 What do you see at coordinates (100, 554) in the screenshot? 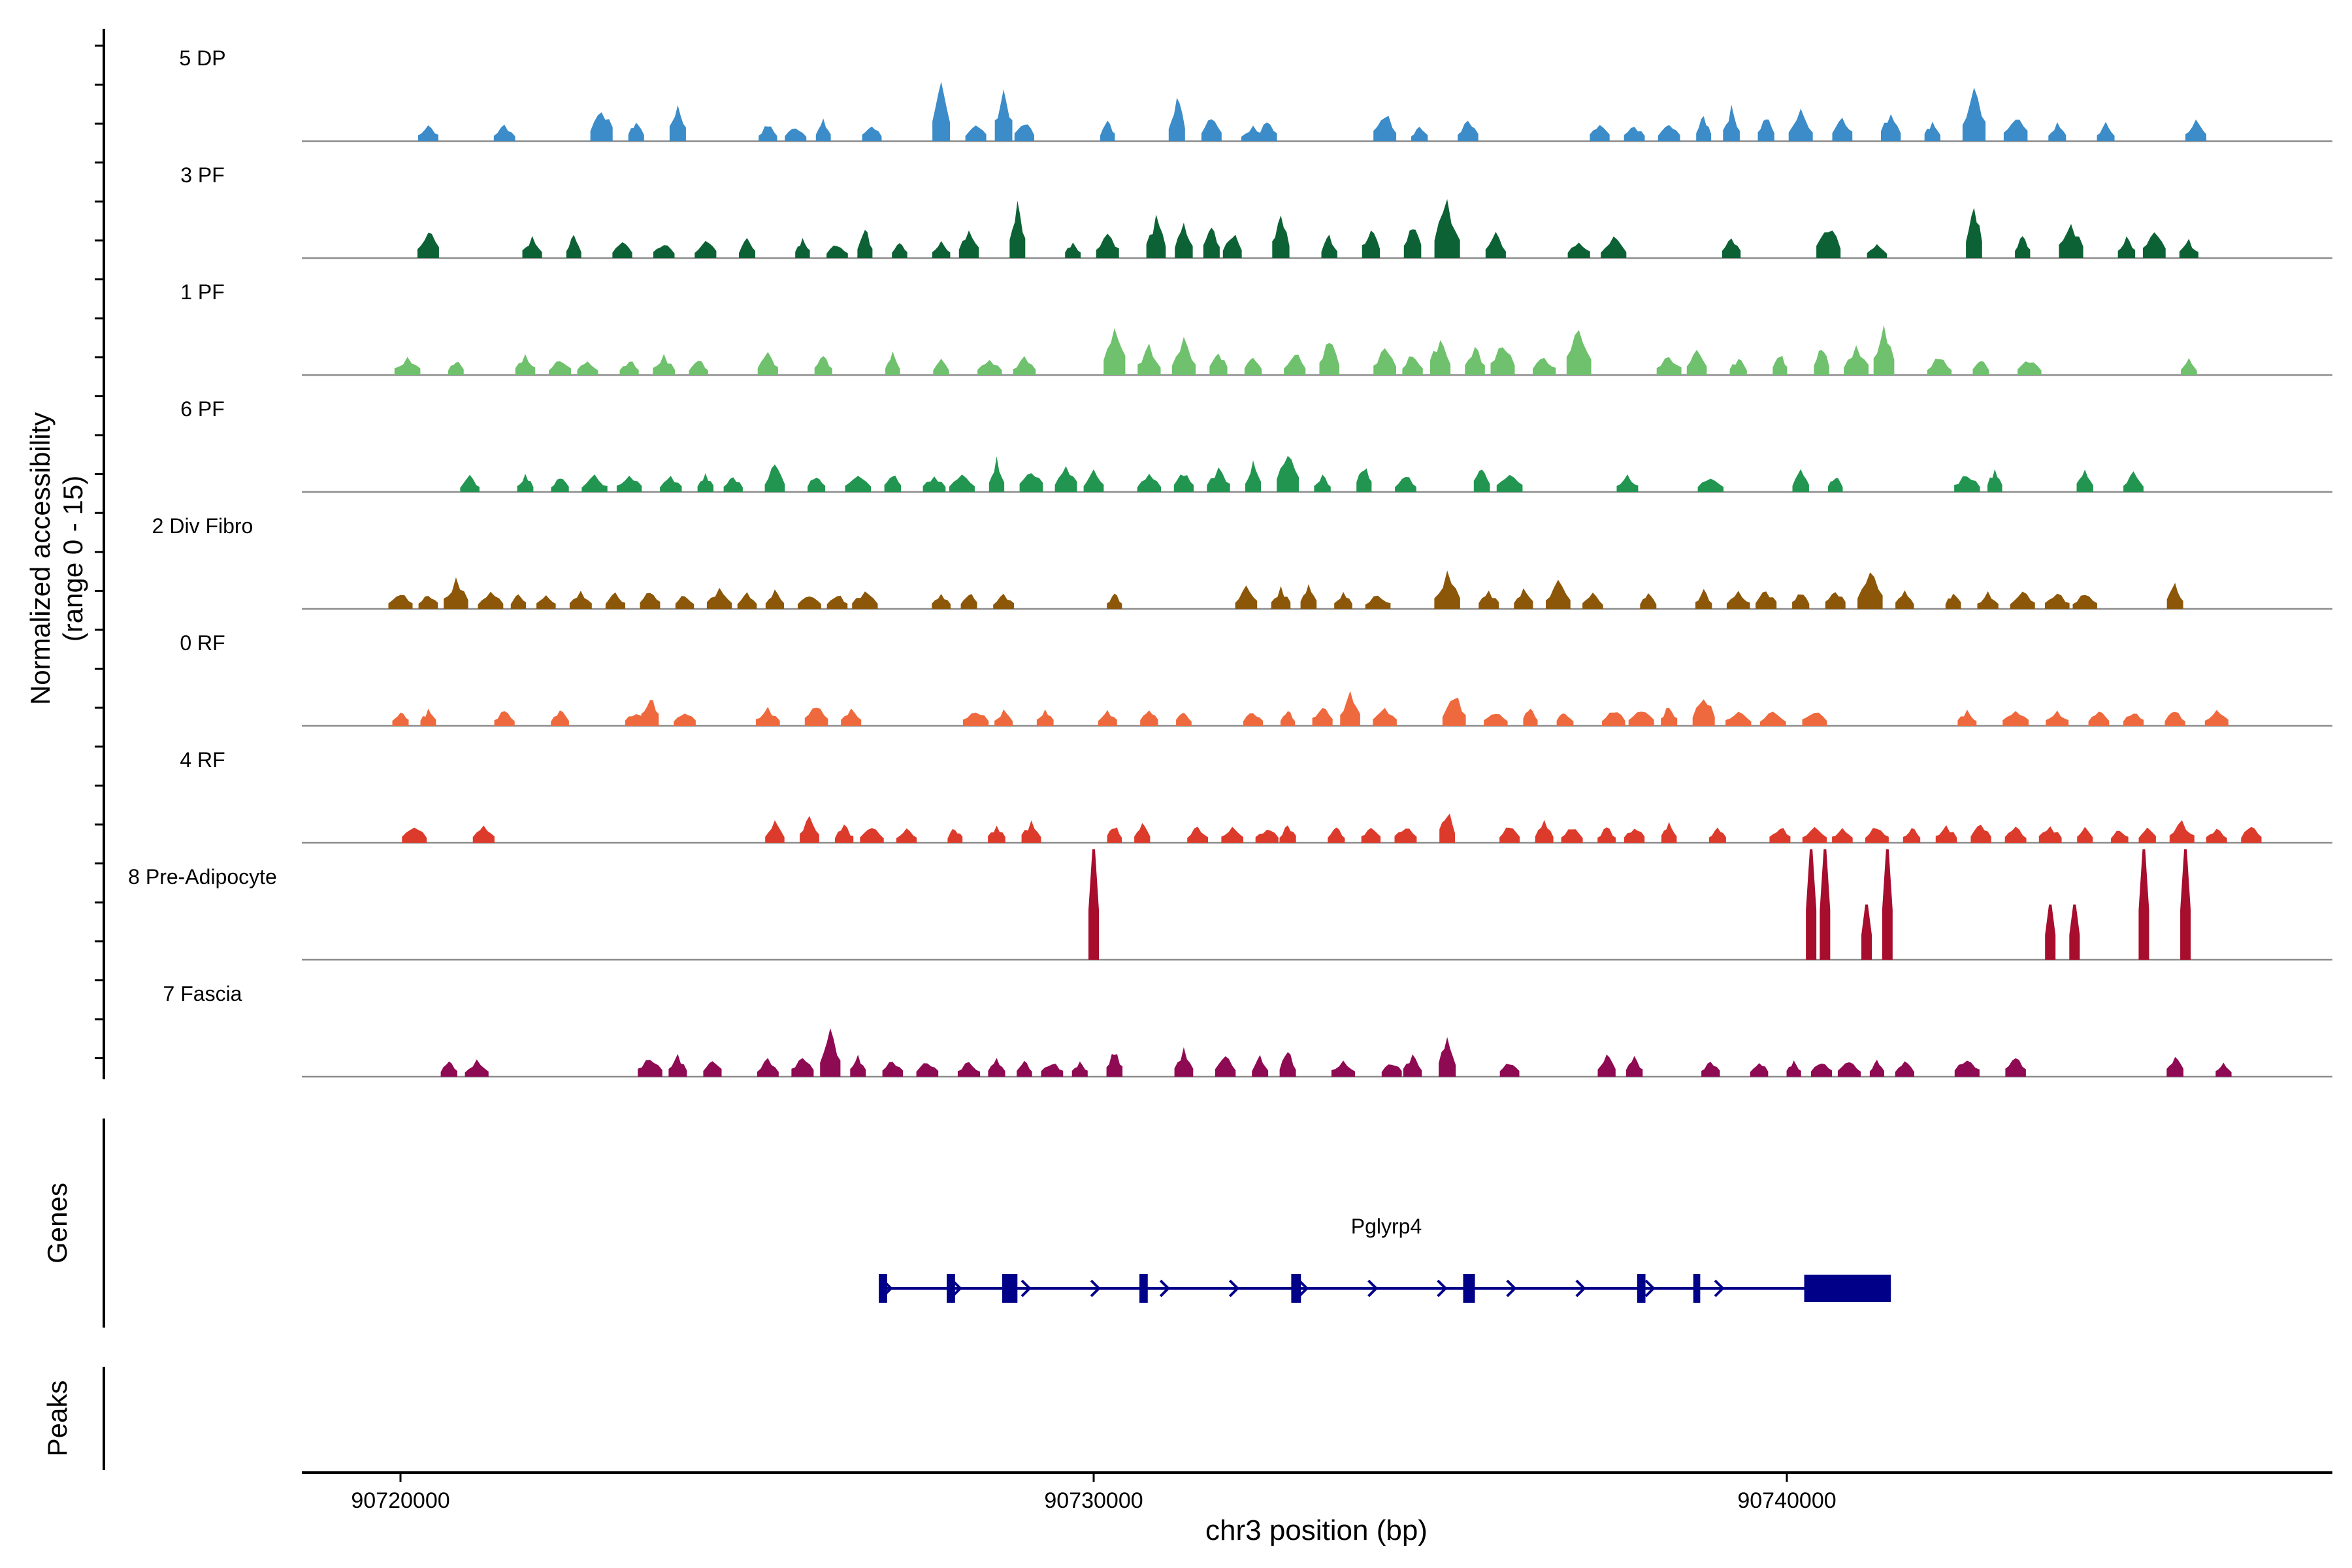
I see `coverage-y-axis` at bounding box center [100, 554].